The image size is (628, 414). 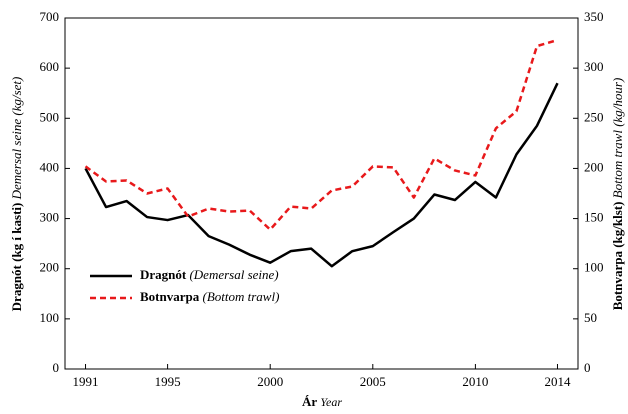 I want to click on x-tick-label: 1995, so click(x=168, y=381).